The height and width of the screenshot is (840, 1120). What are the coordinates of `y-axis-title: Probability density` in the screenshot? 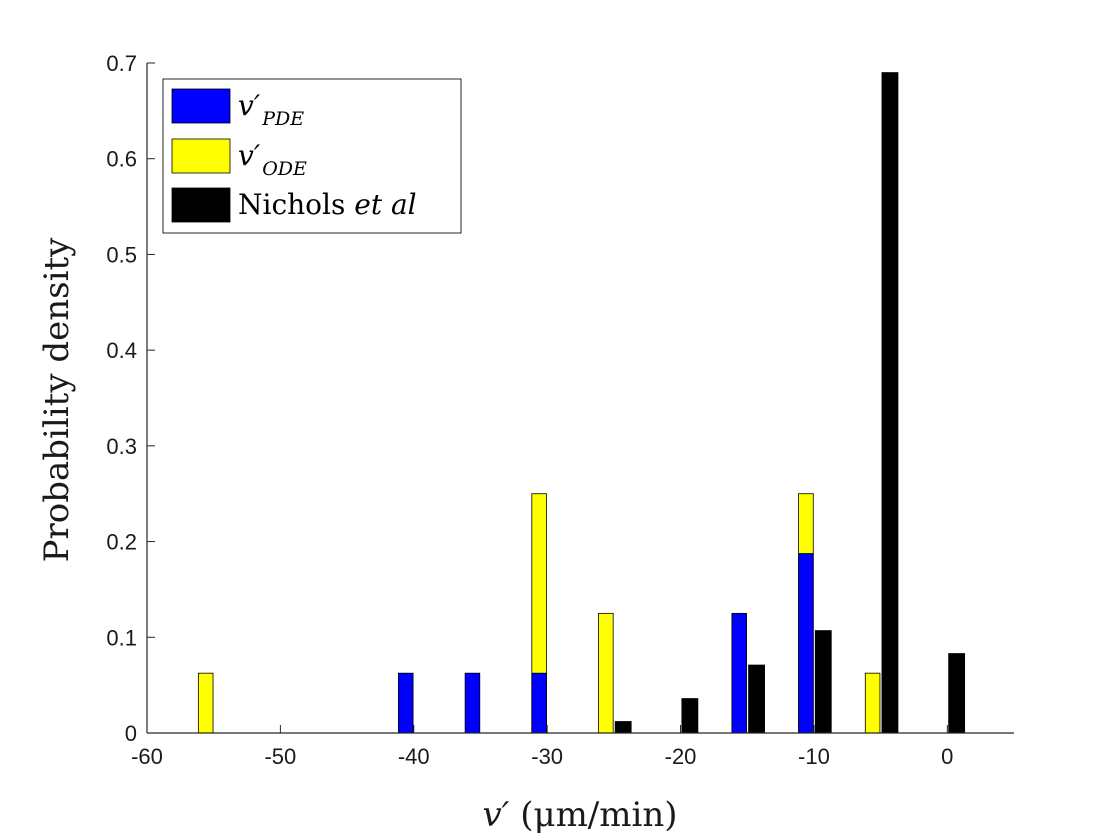 It's located at (57, 399).